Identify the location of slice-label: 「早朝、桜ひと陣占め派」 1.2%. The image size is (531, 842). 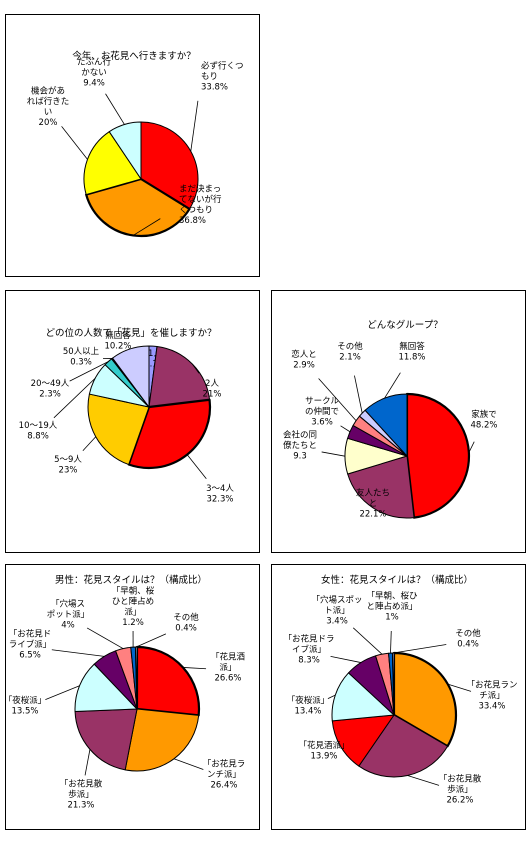
(133, 606).